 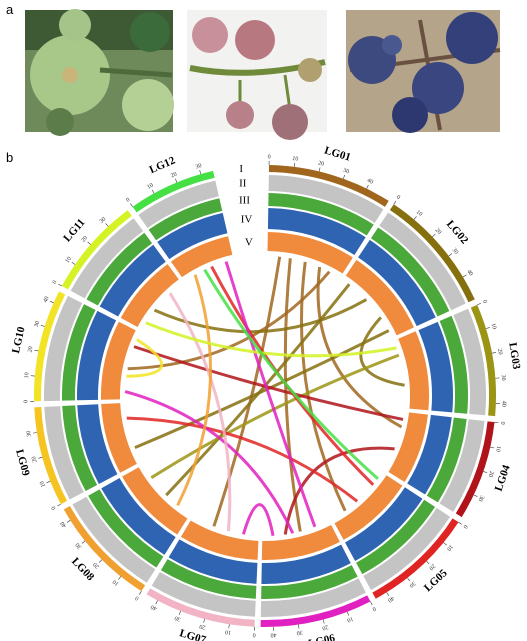 I want to click on track-label: I, so click(x=241, y=169).